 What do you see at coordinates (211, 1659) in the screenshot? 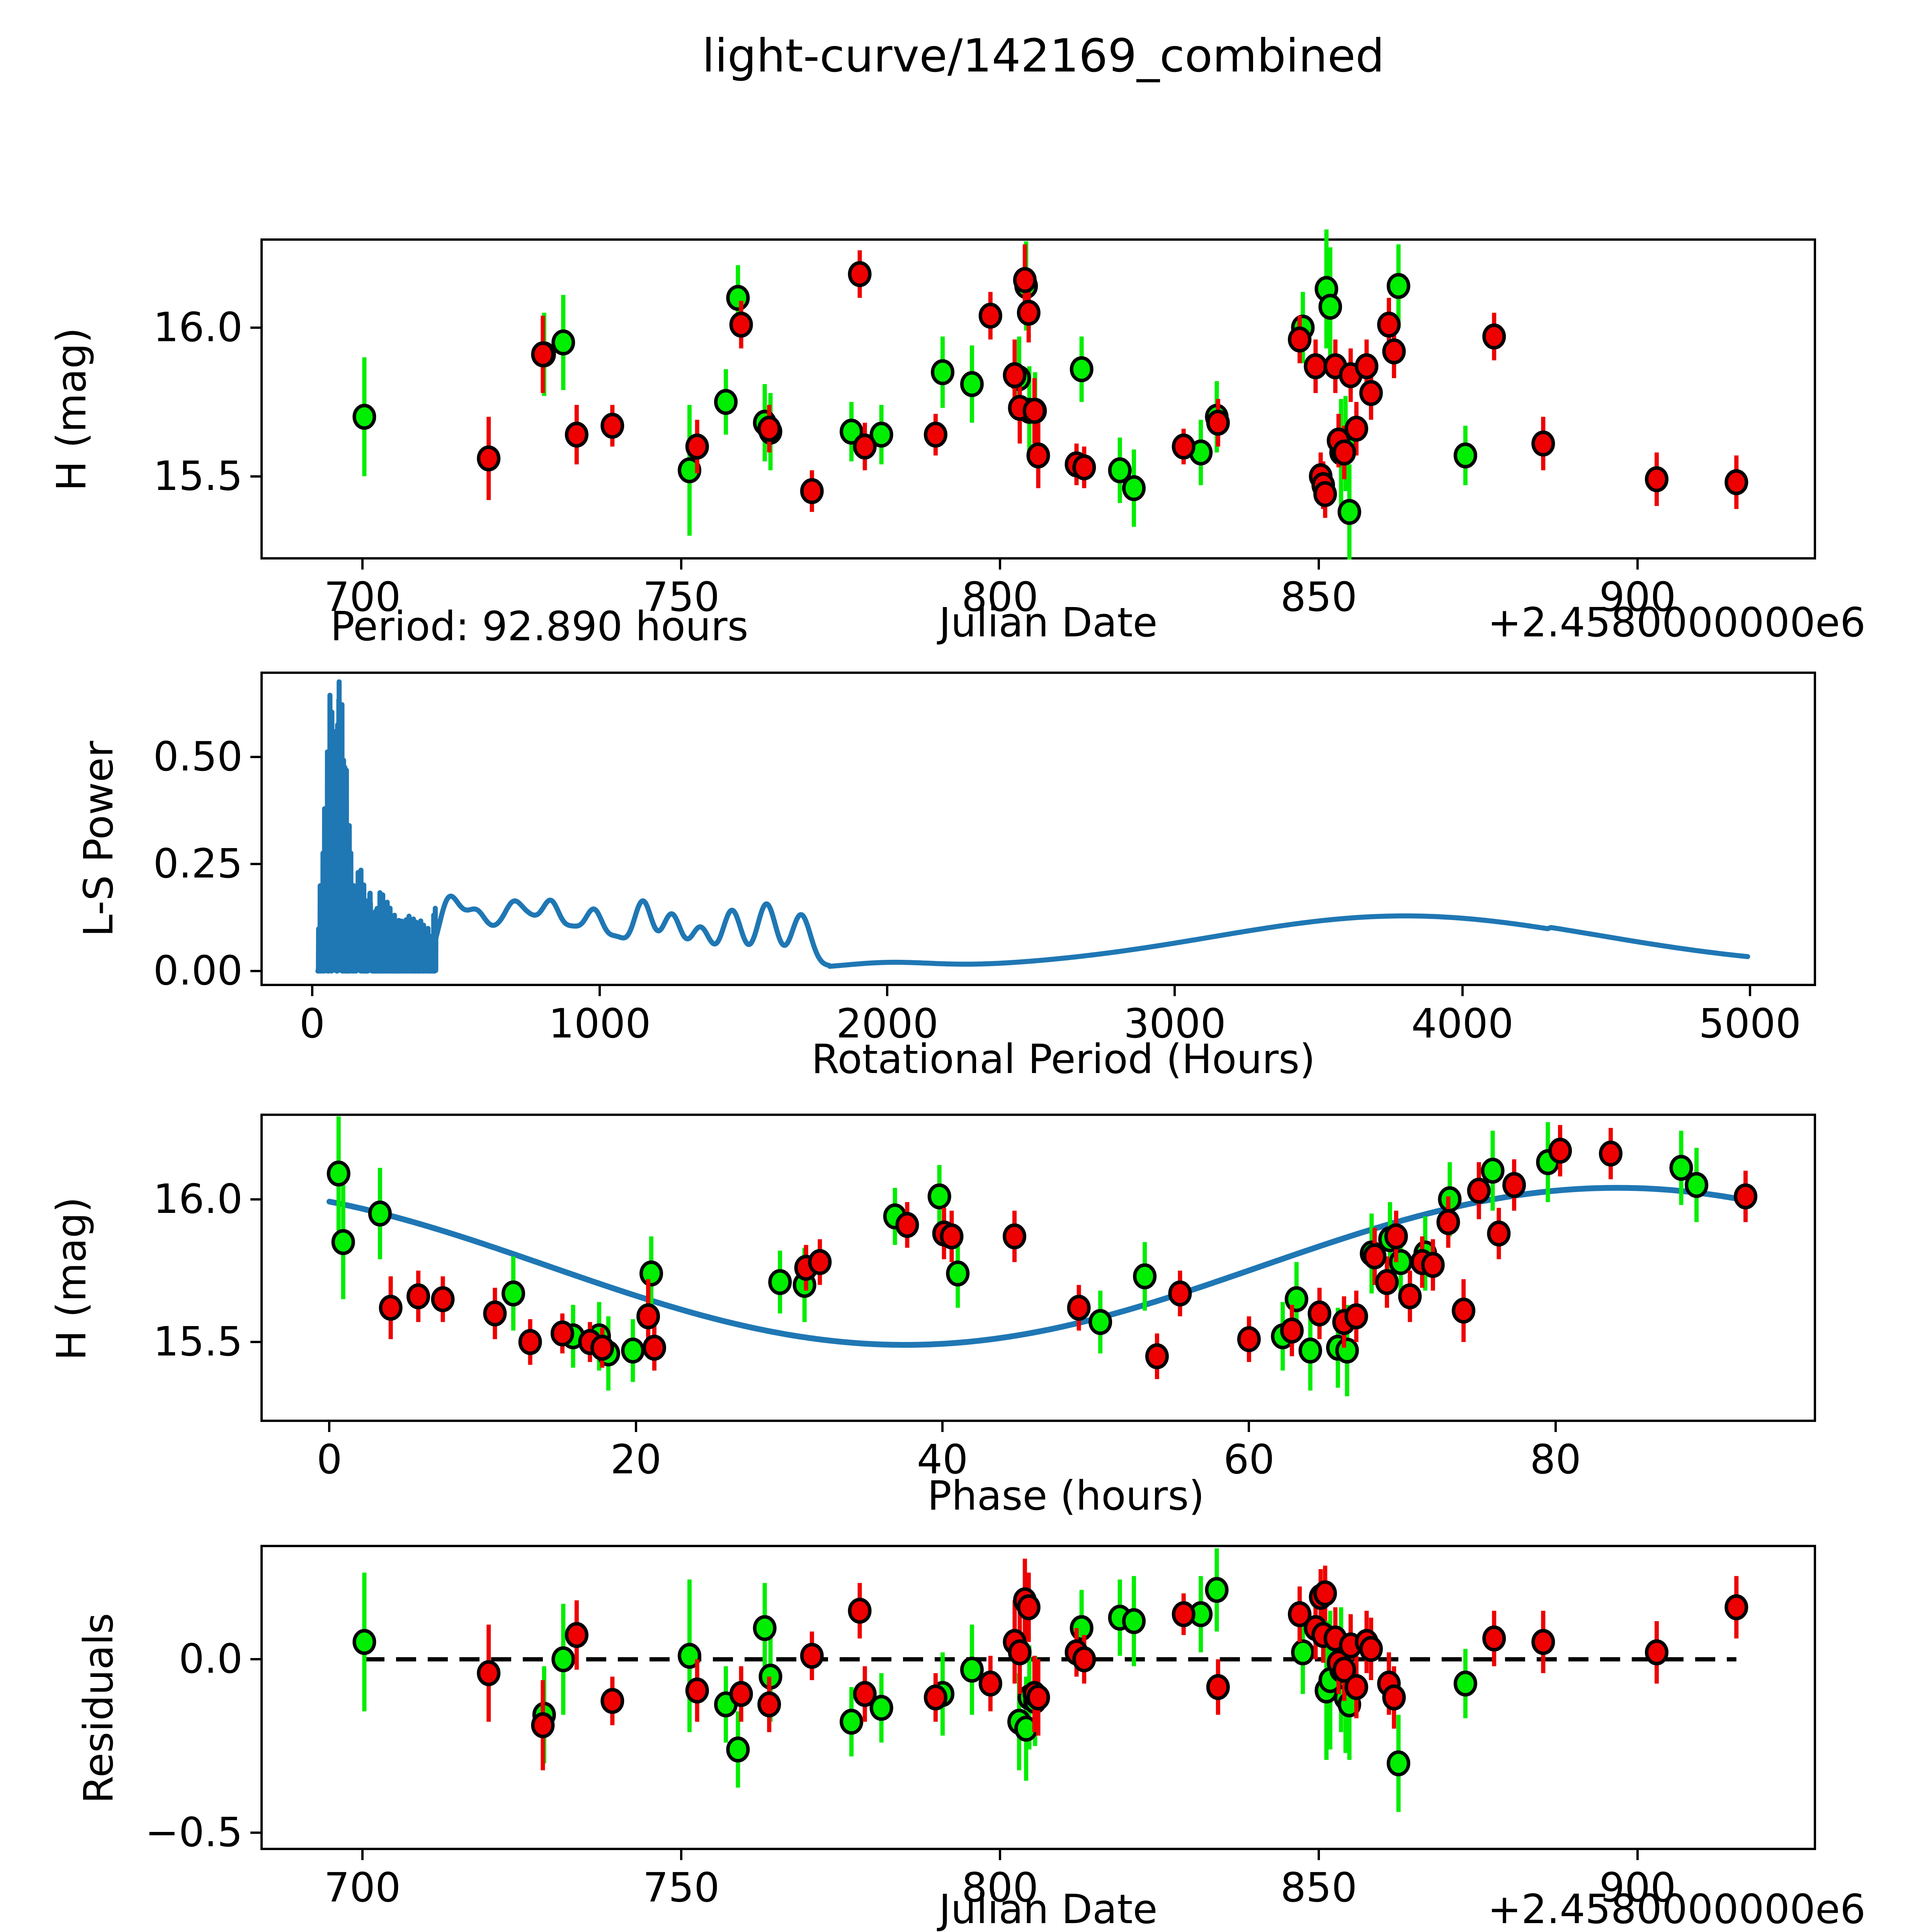
I see `y-tick-label: 0.0` at bounding box center [211, 1659].